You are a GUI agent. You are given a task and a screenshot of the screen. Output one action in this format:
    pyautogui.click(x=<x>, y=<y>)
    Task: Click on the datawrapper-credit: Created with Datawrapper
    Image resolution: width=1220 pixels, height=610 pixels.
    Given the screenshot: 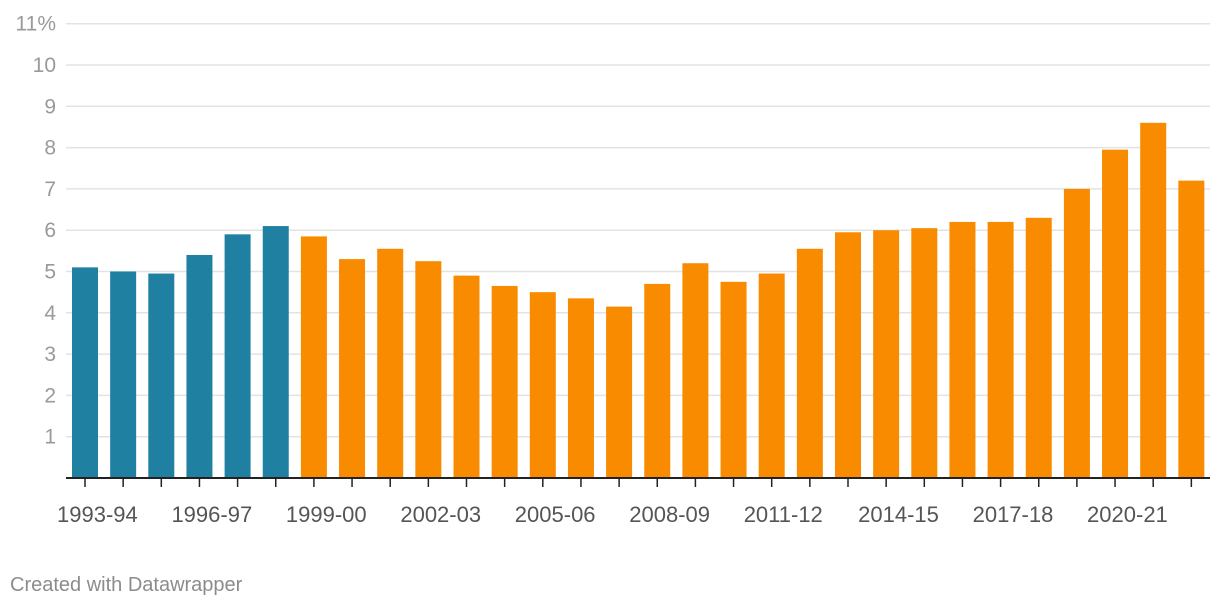 What is the action you would take?
    pyautogui.click(x=126, y=585)
    